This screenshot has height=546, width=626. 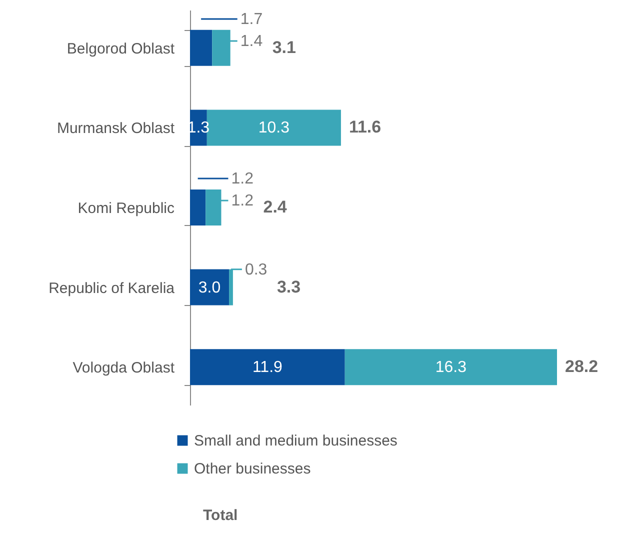 What do you see at coordinates (256, 269) in the screenshot?
I see `data-label: 0.3` at bounding box center [256, 269].